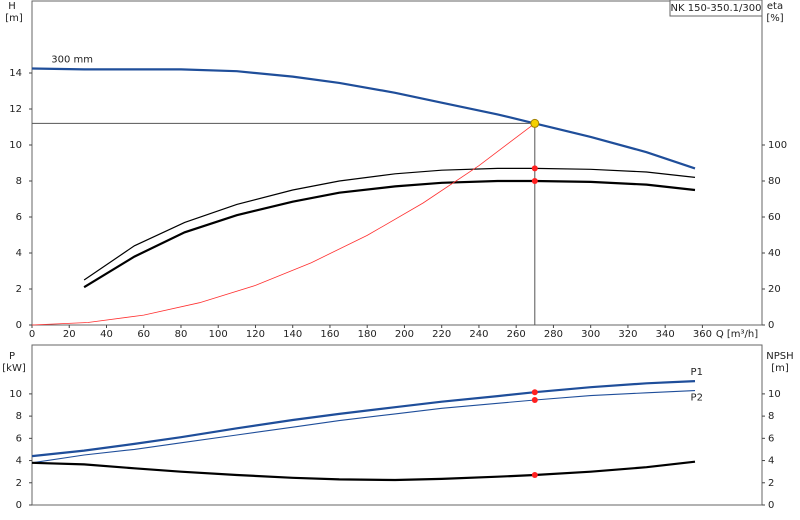 This screenshot has height=520, width=800. Describe the element at coordinates (590, 334) in the screenshot. I see `x-tick-label: 300` at that location.